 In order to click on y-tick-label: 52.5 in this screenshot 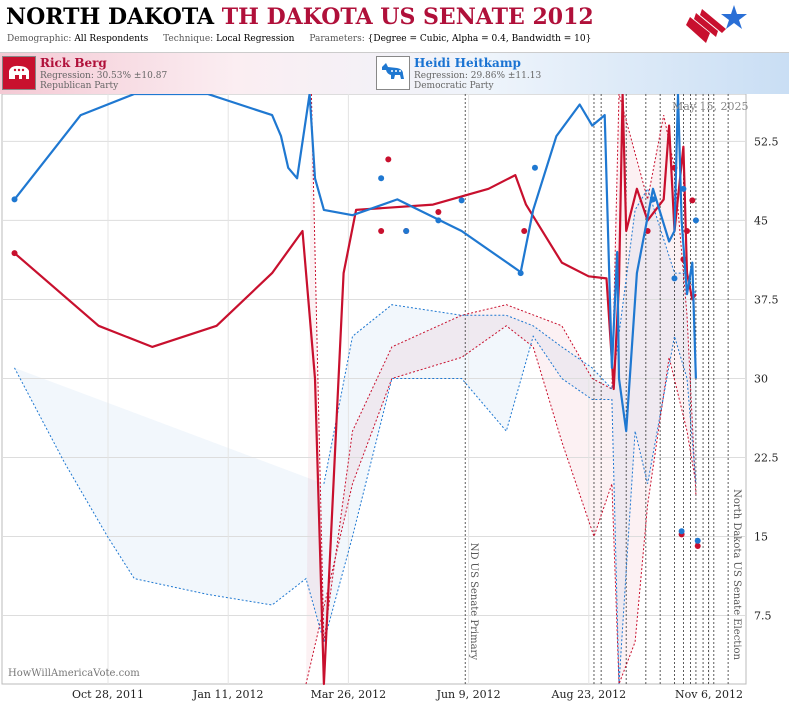, I will do `click(766, 141)`.